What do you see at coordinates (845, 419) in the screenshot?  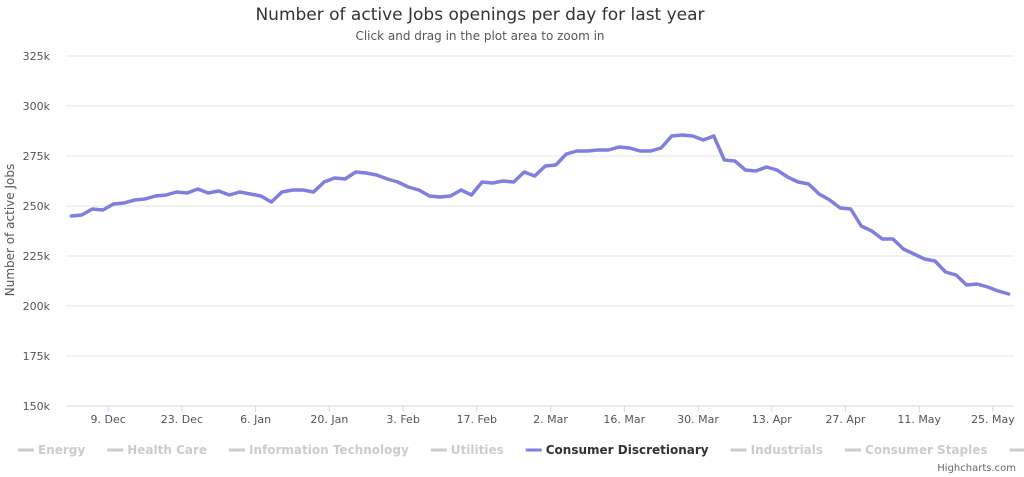 I see `x-tick-label: 27. Apr` at bounding box center [845, 419].